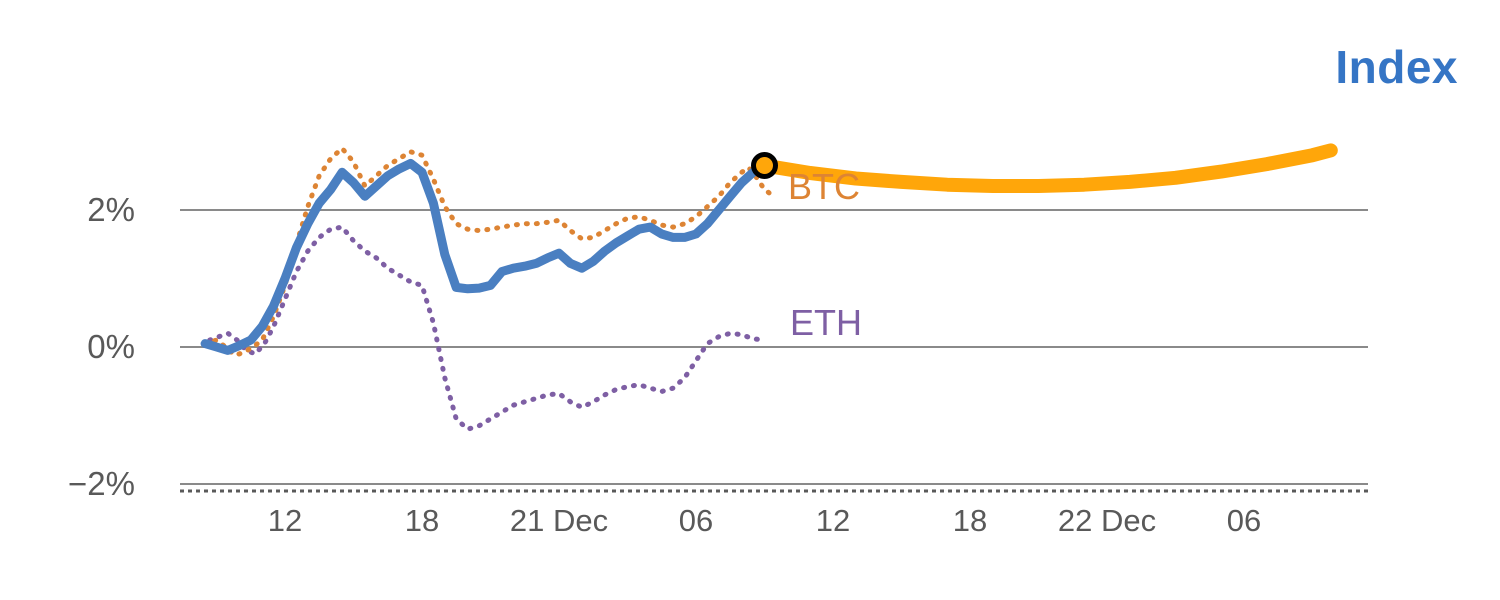  Describe the element at coordinates (1047, 168) in the screenshot. I see `series-forecast-line` at that location.